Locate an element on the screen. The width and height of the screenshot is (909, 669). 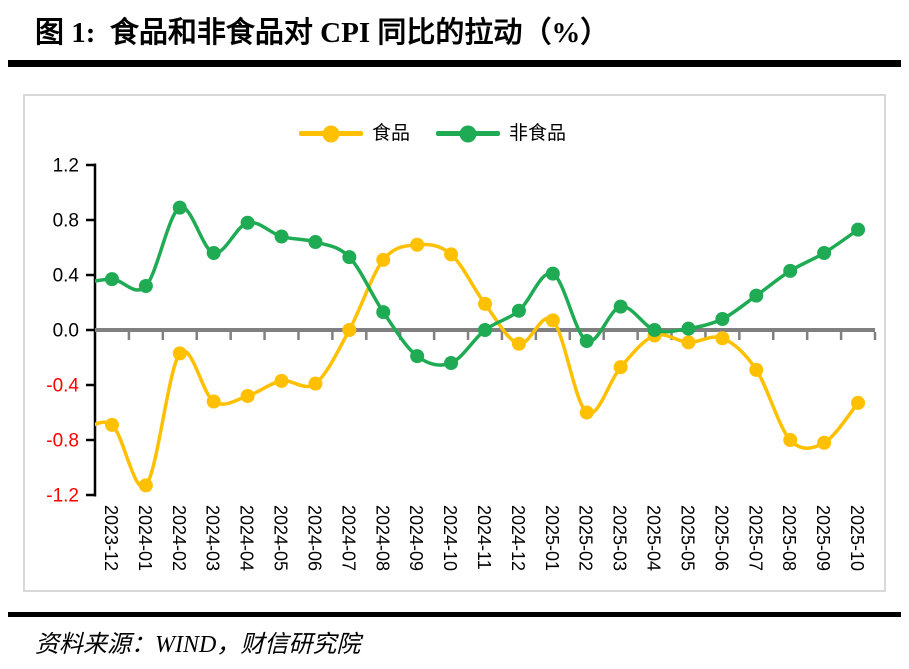
nonfood-marker-icon is located at coordinates (468, 133).